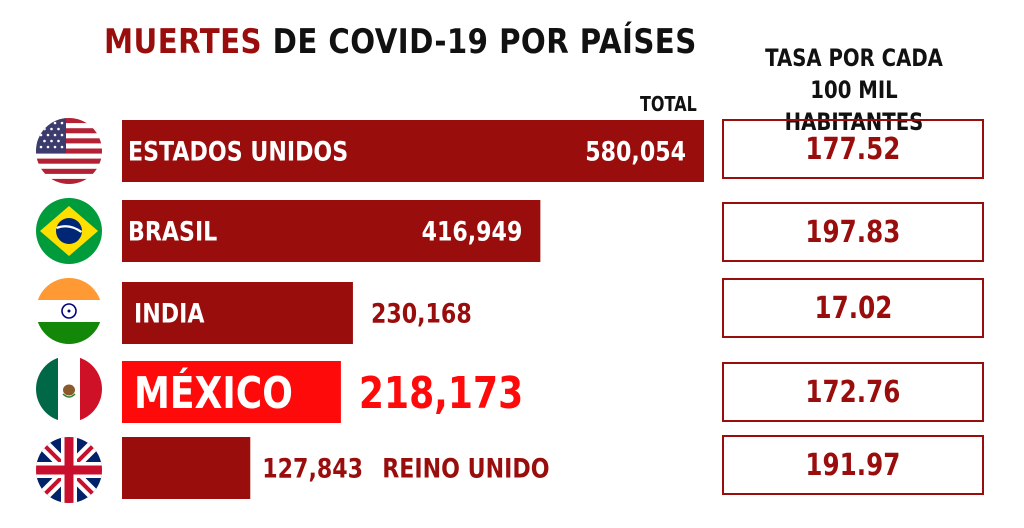  I want to click on total-column-header: TOTAL, so click(668, 104).